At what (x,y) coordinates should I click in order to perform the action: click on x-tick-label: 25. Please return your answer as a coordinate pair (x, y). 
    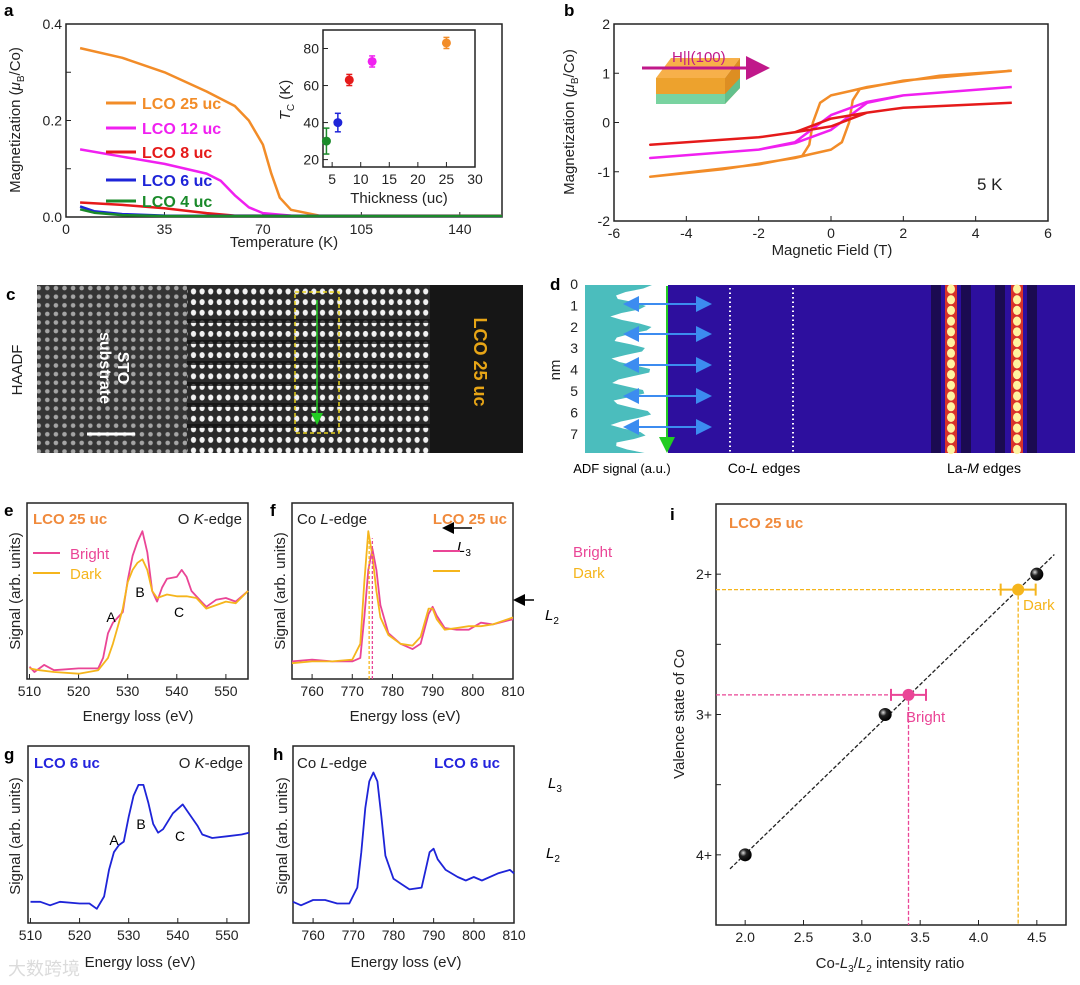
    Looking at the image, I should click on (447, 179).